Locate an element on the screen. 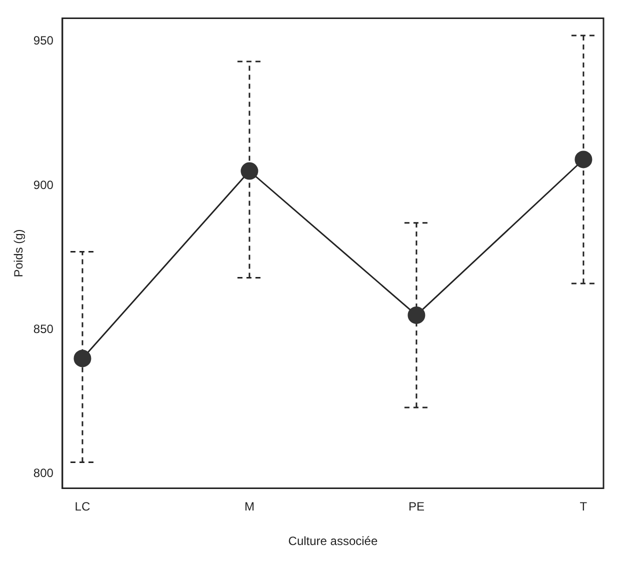 This screenshot has height=561, width=621. y-tick-label: 950 is located at coordinates (43, 41).